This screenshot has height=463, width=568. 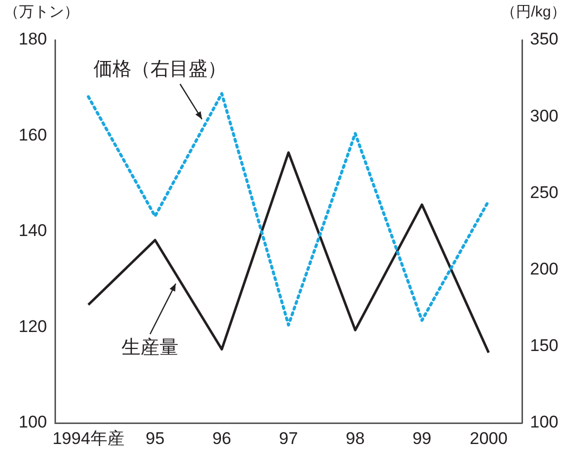 I want to click on y2-axis-title: （円/kg）, so click(x=533, y=12).